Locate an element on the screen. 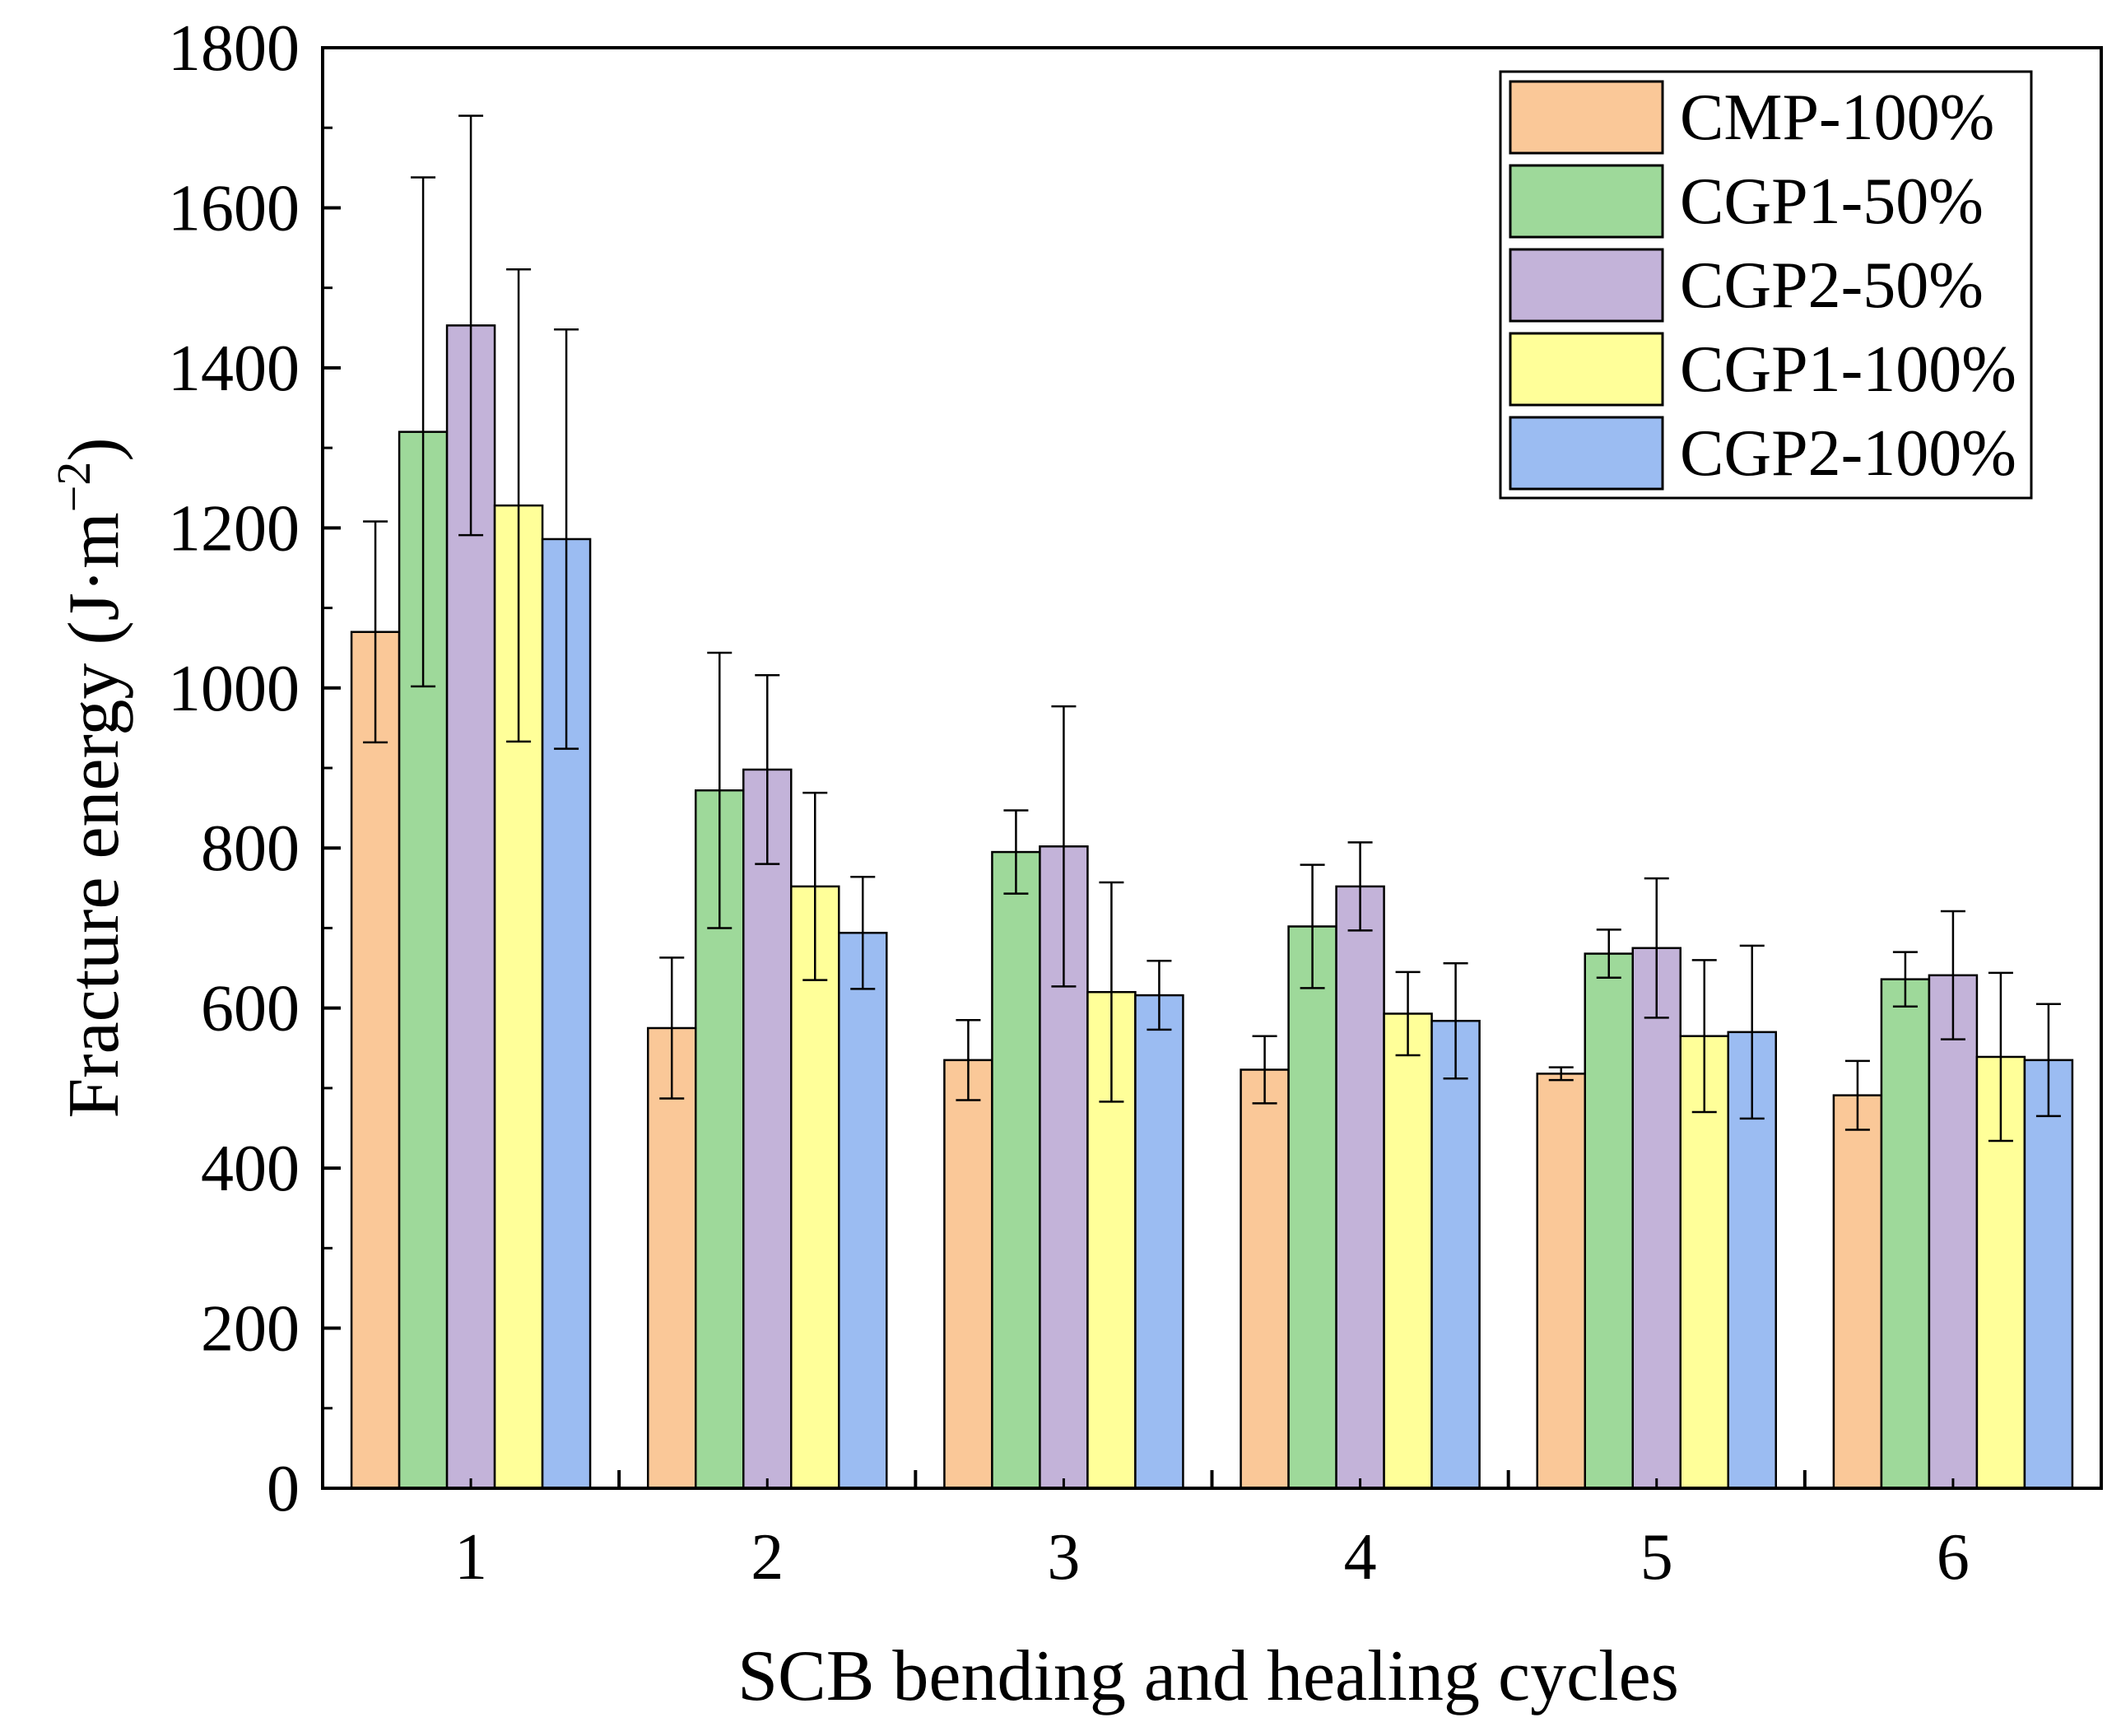 The width and height of the screenshot is (2121, 1736). x-tick-label-5: 5 is located at coordinates (1657, 1558).